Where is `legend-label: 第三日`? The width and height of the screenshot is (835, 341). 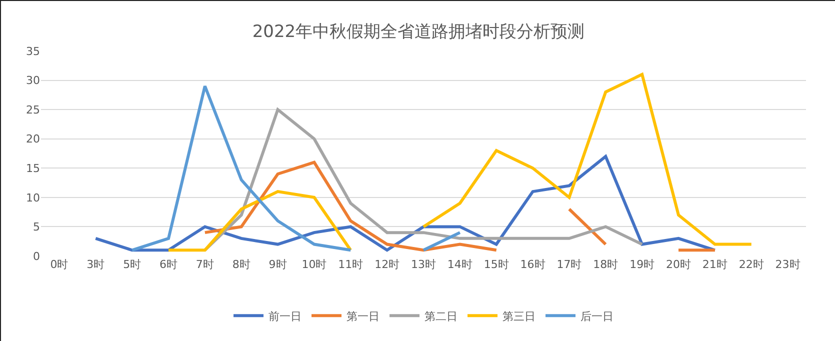
legend-label: 第三日 is located at coordinates (519, 316).